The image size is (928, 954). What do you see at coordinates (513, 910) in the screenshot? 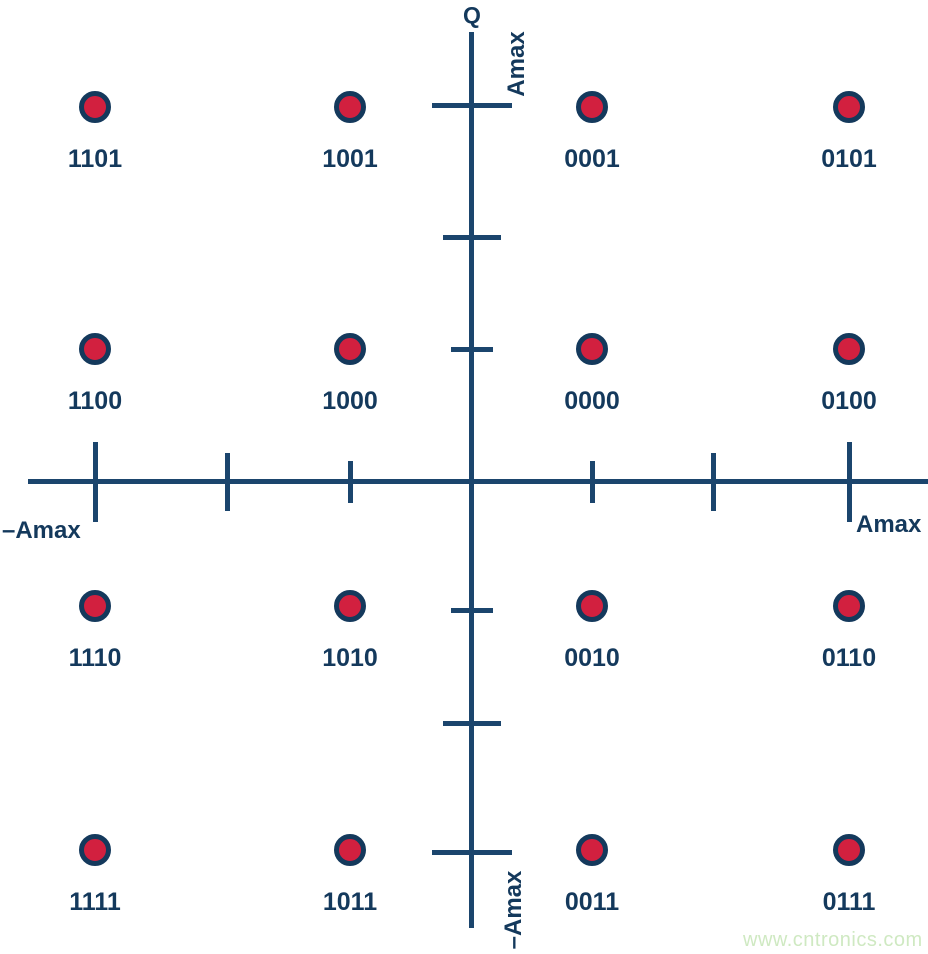
I see `q-axis-neg-amax-label: –Amax` at bounding box center [513, 910].